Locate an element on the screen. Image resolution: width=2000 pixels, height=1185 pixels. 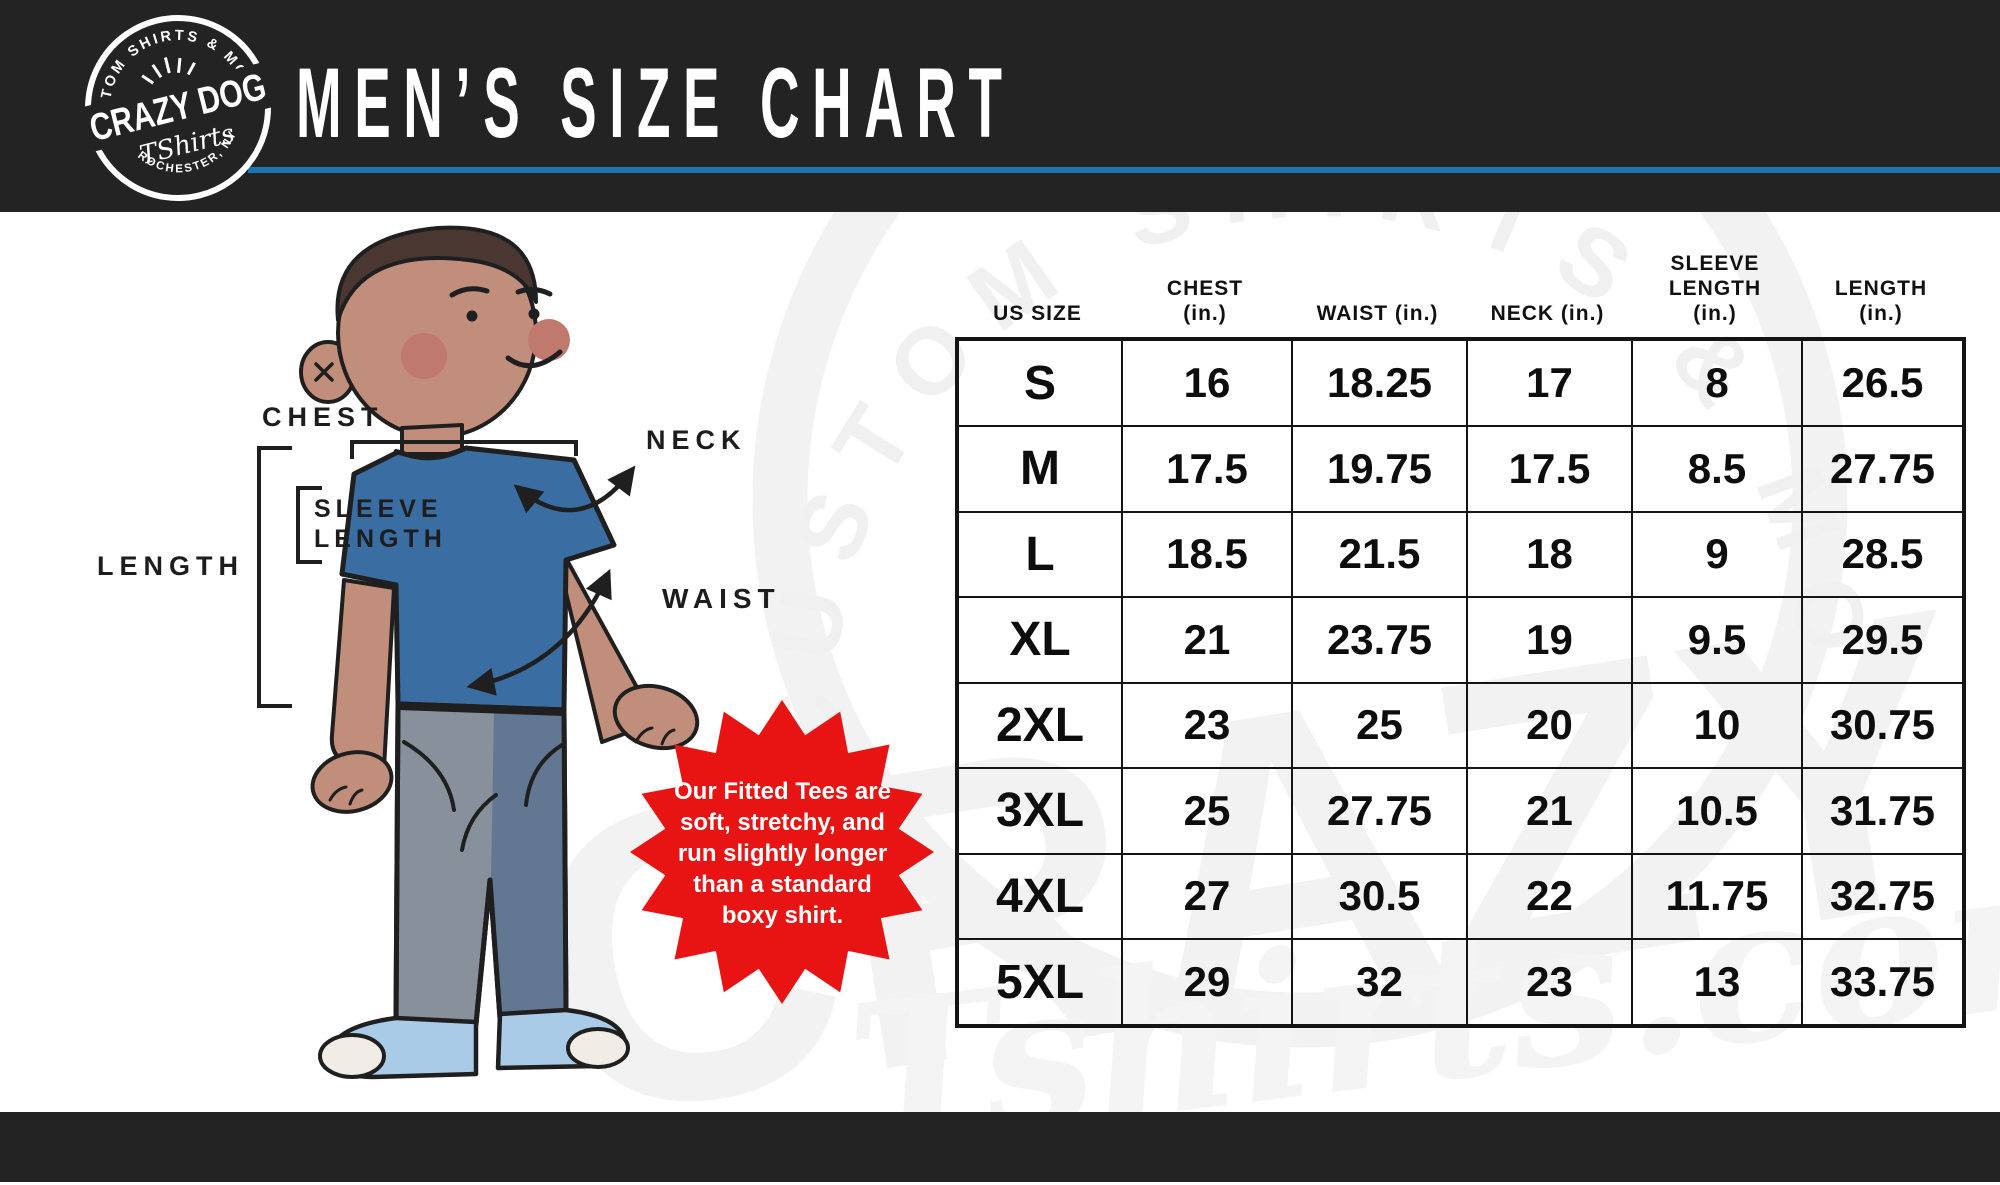
neck-arrow is located at coordinates (574, 489).